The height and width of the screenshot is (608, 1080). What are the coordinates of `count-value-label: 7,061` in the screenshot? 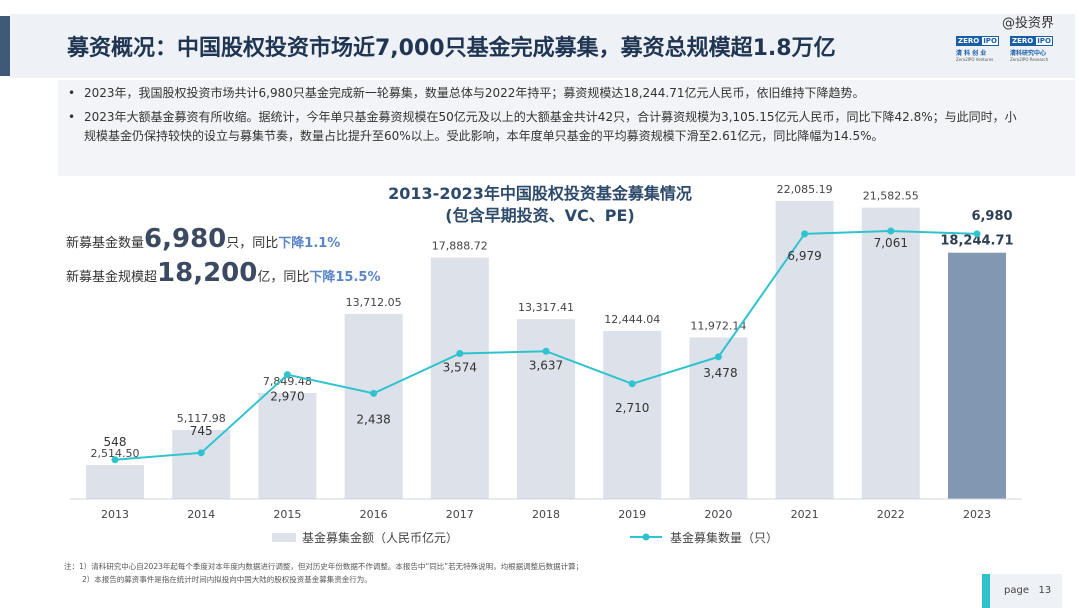 It's located at (891, 243).